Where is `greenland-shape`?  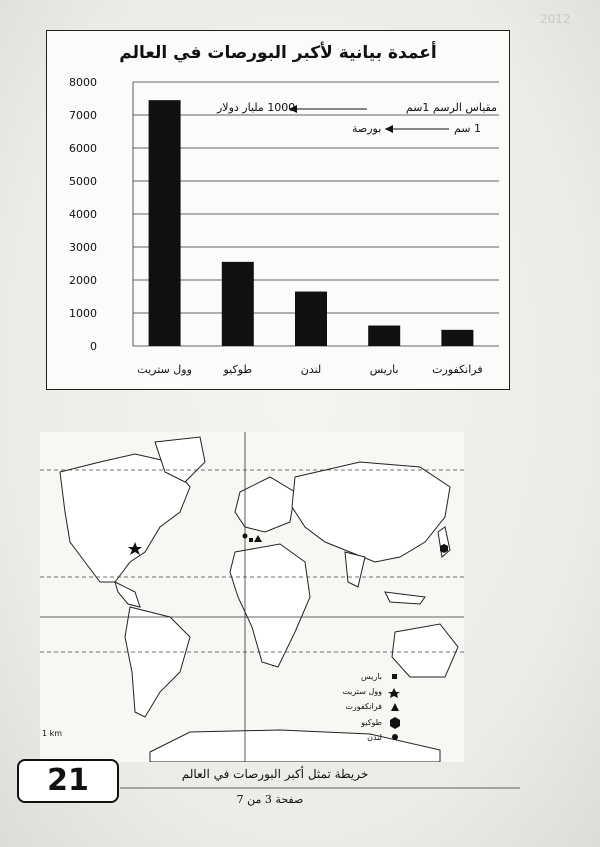
greenland-shape is located at coordinates (180, 459).